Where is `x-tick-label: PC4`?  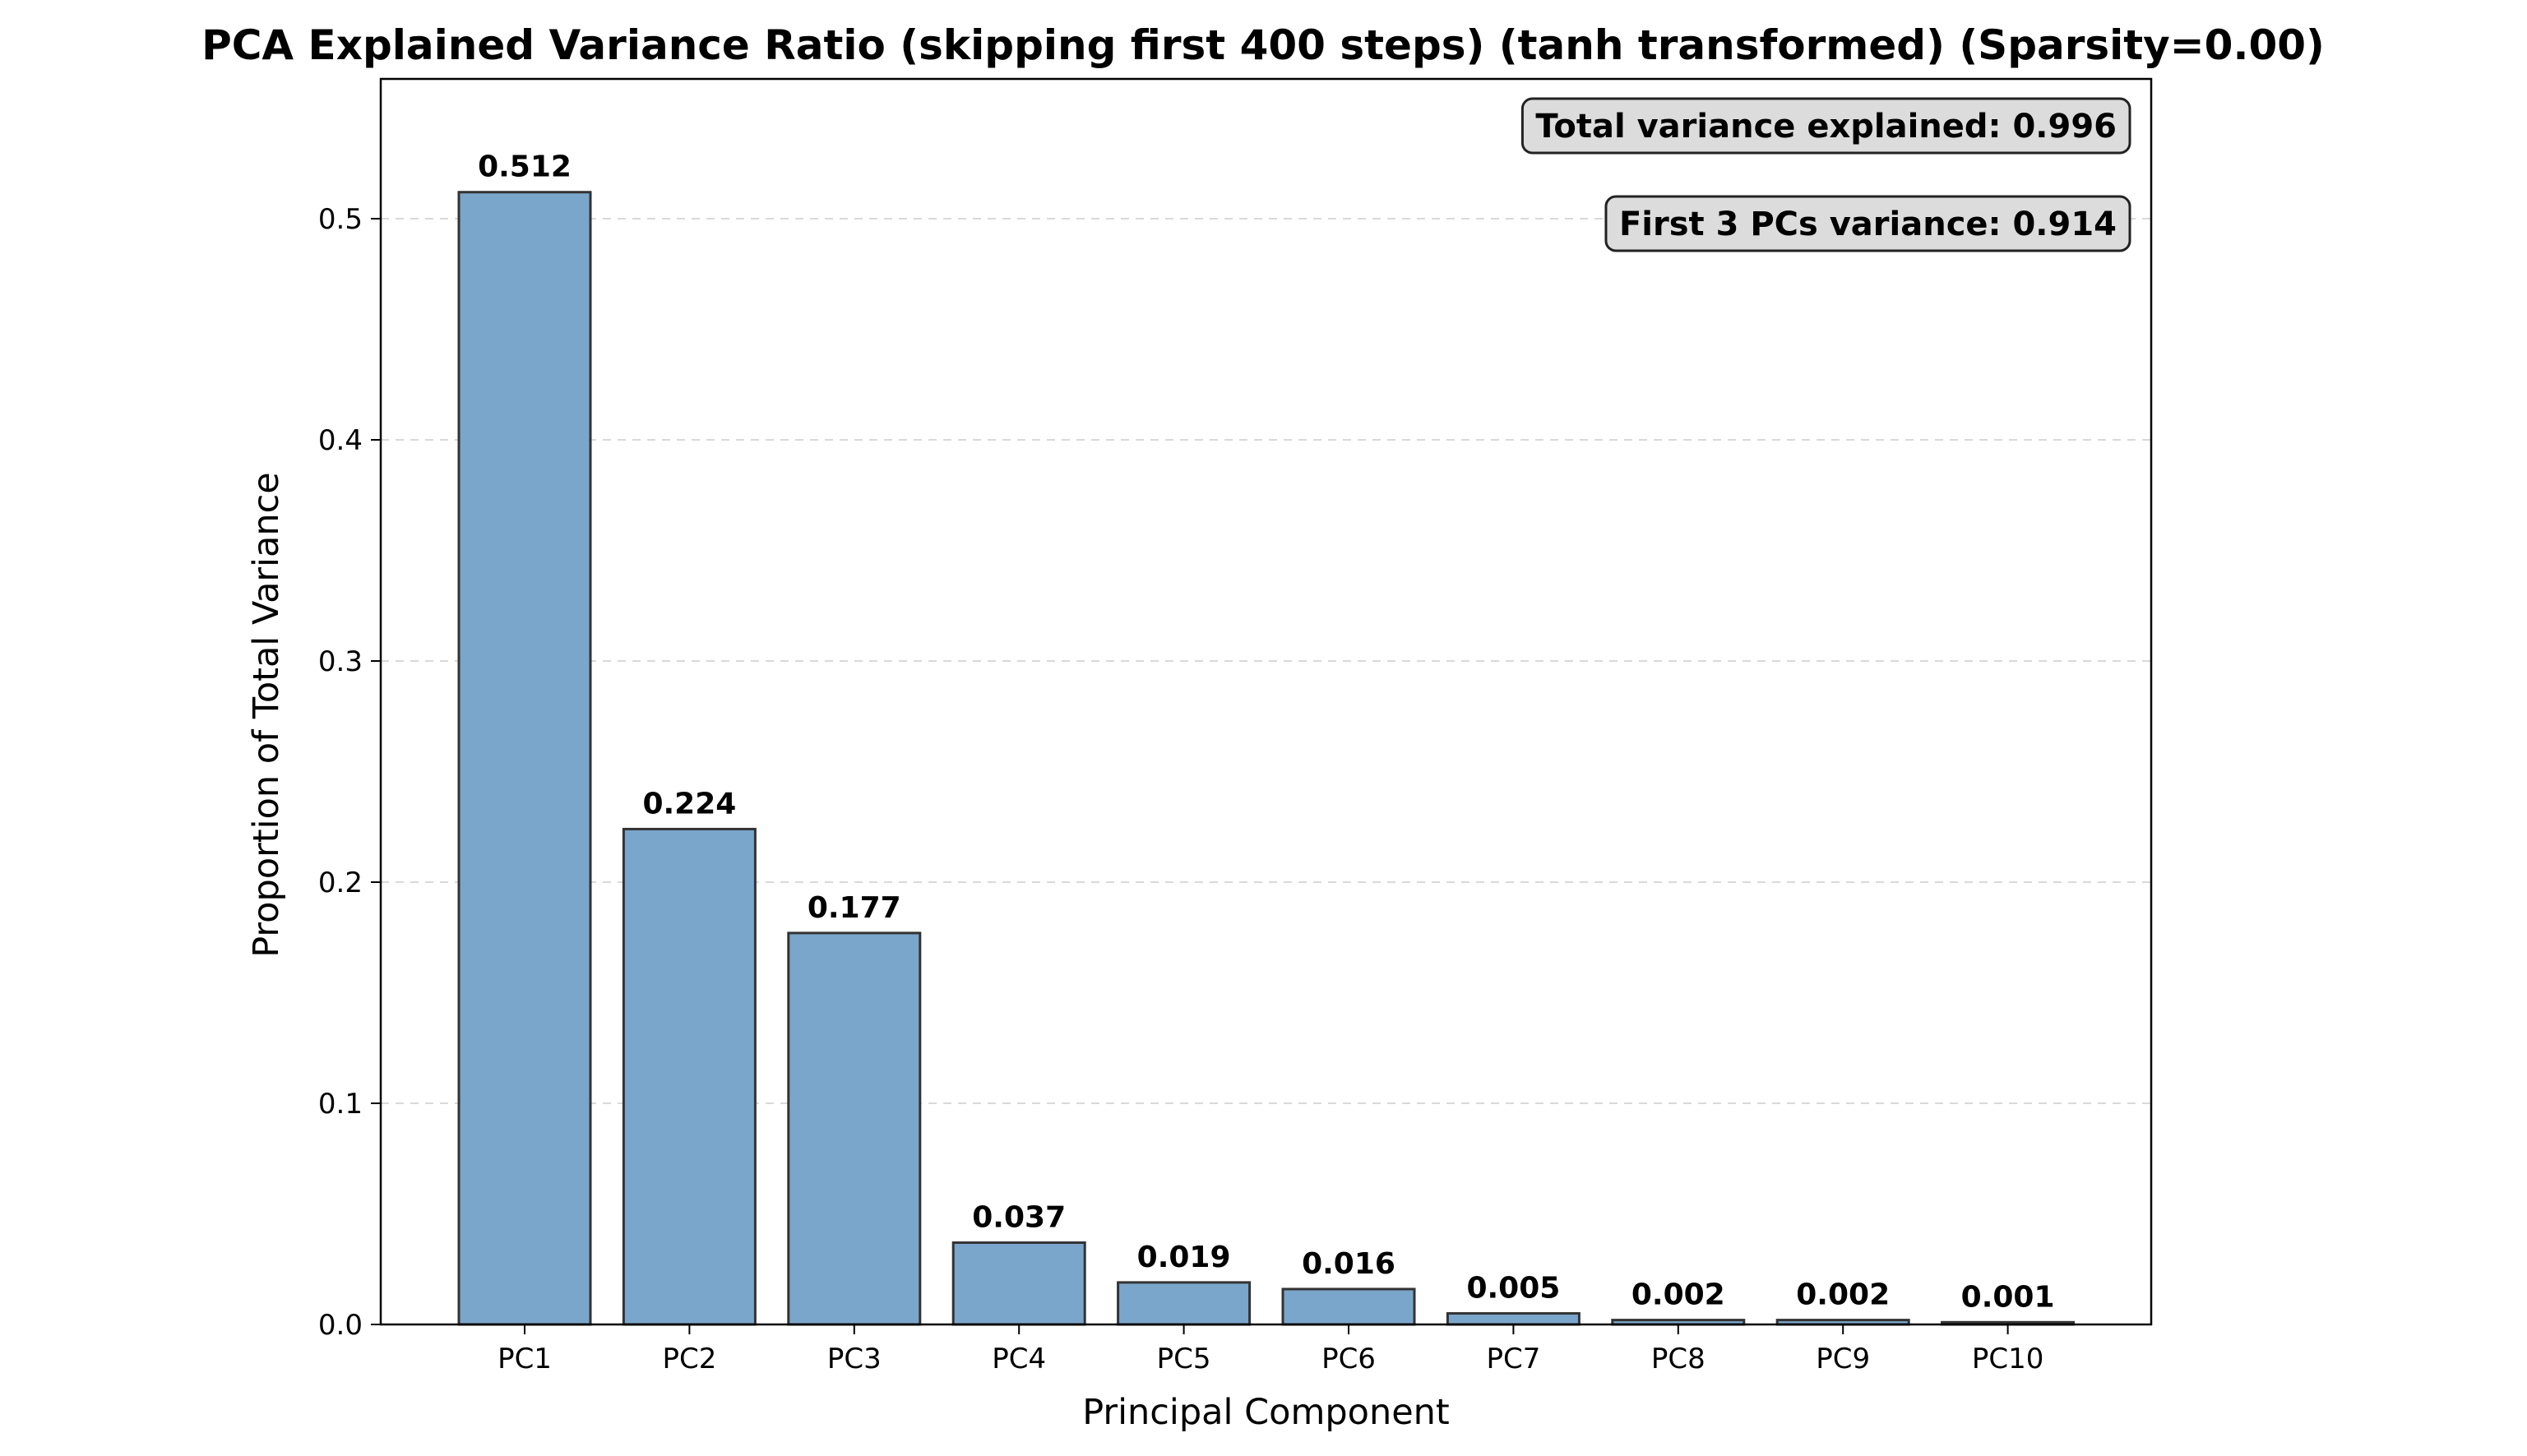 x-tick-label: PC4 is located at coordinates (1019, 1359).